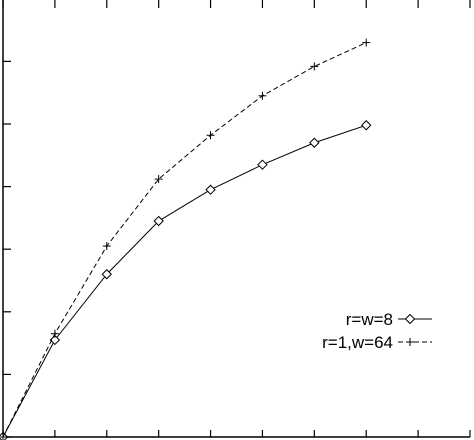 The height and width of the screenshot is (440, 474). What do you see at coordinates (377, 331) in the screenshot?
I see `legend: r=w=8 r=1,w=64` at bounding box center [377, 331].